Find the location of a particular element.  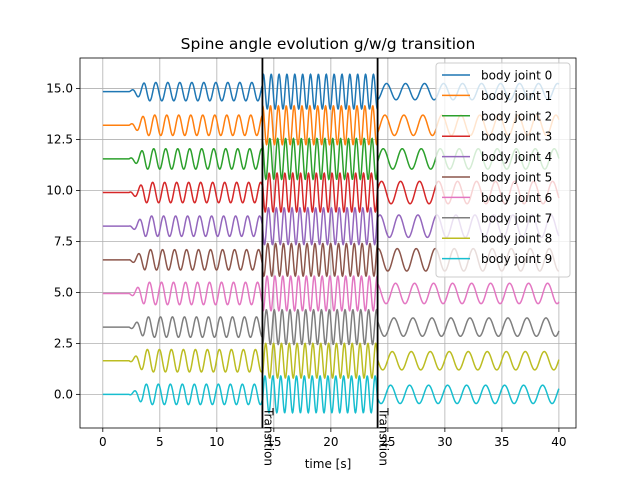

y-tick-label: 10.0 is located at coordinates (59, 191).